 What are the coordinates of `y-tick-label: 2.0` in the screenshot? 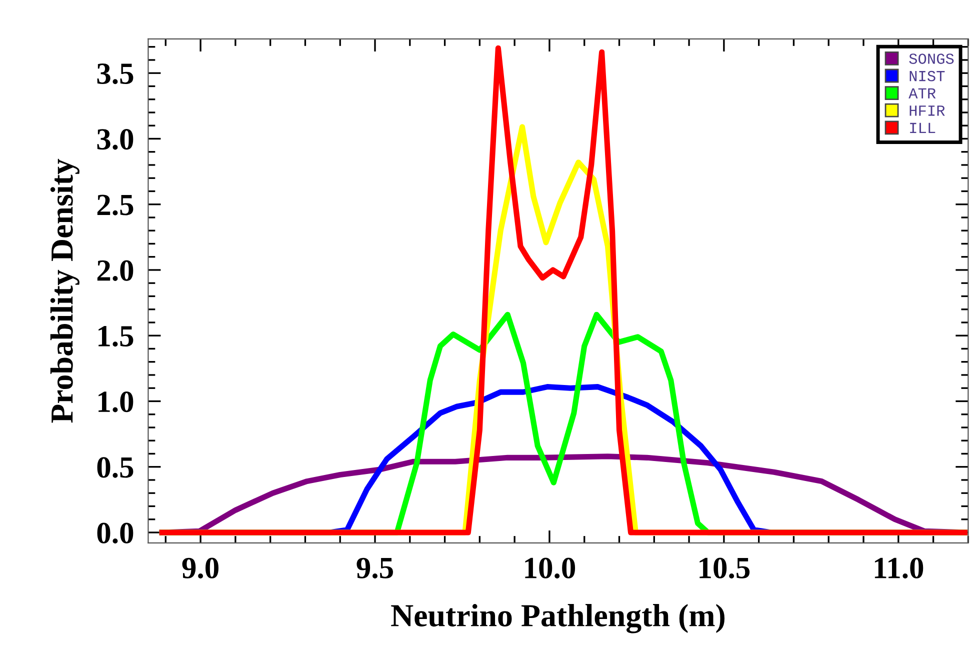 It's located at (115, 271).